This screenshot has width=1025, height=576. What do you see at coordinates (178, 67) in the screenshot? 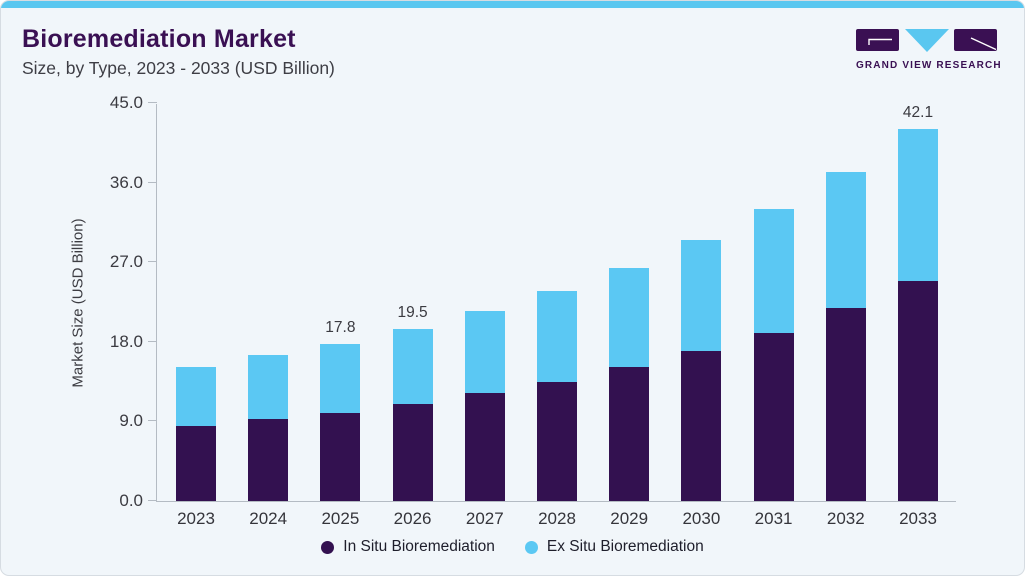
I see `page-subtitle: Size, by Type, 2023 - 2033 (USD Billion)` at bounding box center [178, 67].